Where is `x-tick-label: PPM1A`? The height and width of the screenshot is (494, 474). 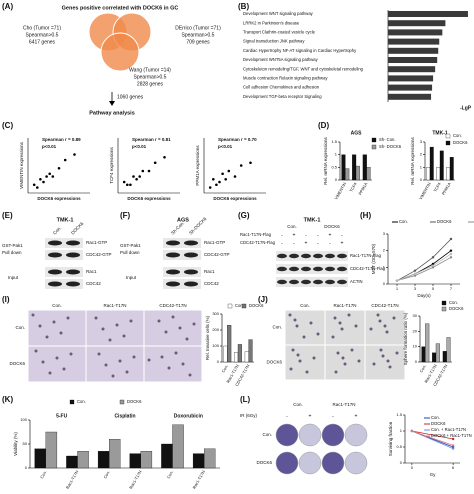 x-tick-label: PPM1A is located at coordinates (446, 188).